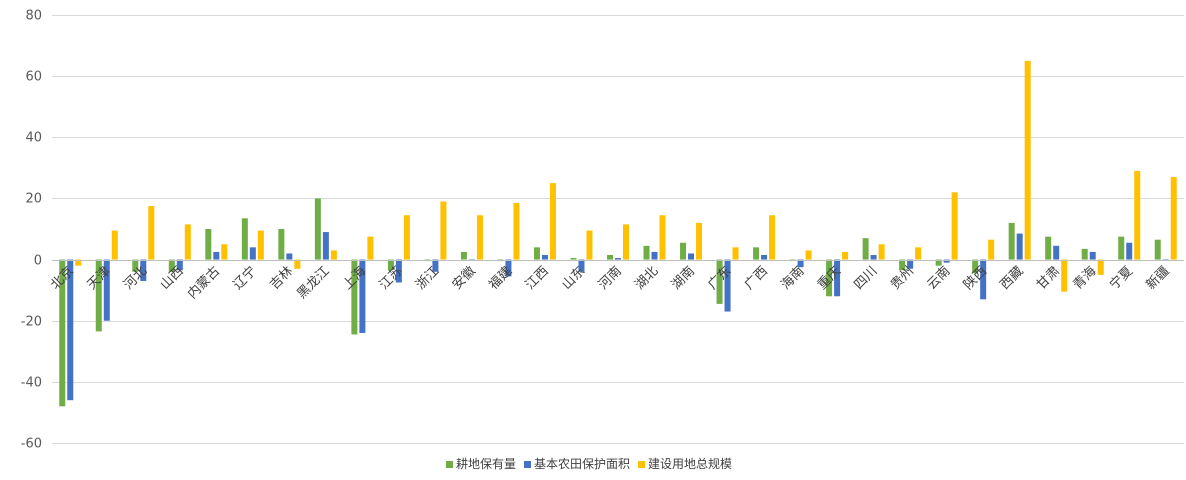  What do you see at coordinates (203, 282) in the screenshot?
I see `x-tick-label: 内蒙古` at bounding box center [203, 282].